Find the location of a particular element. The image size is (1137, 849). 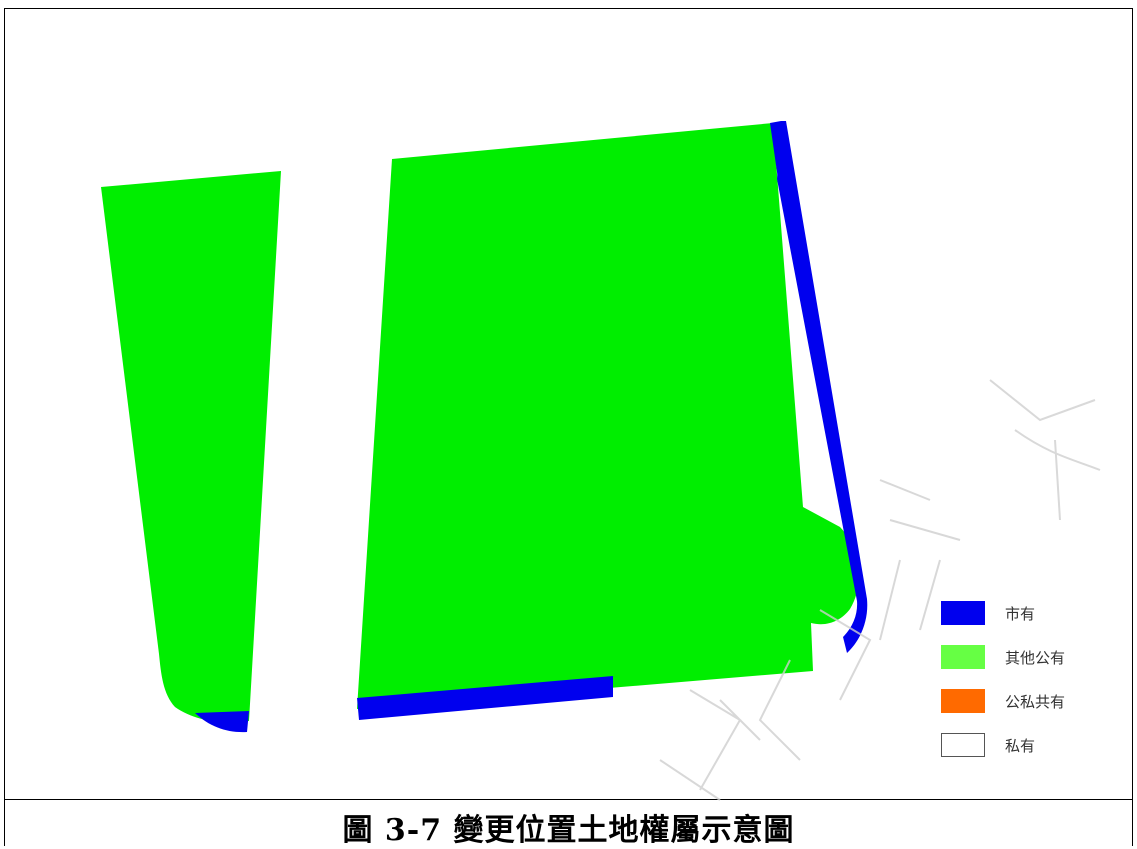

legend-label: 公私共有 is located at coordinates (1035, 701).